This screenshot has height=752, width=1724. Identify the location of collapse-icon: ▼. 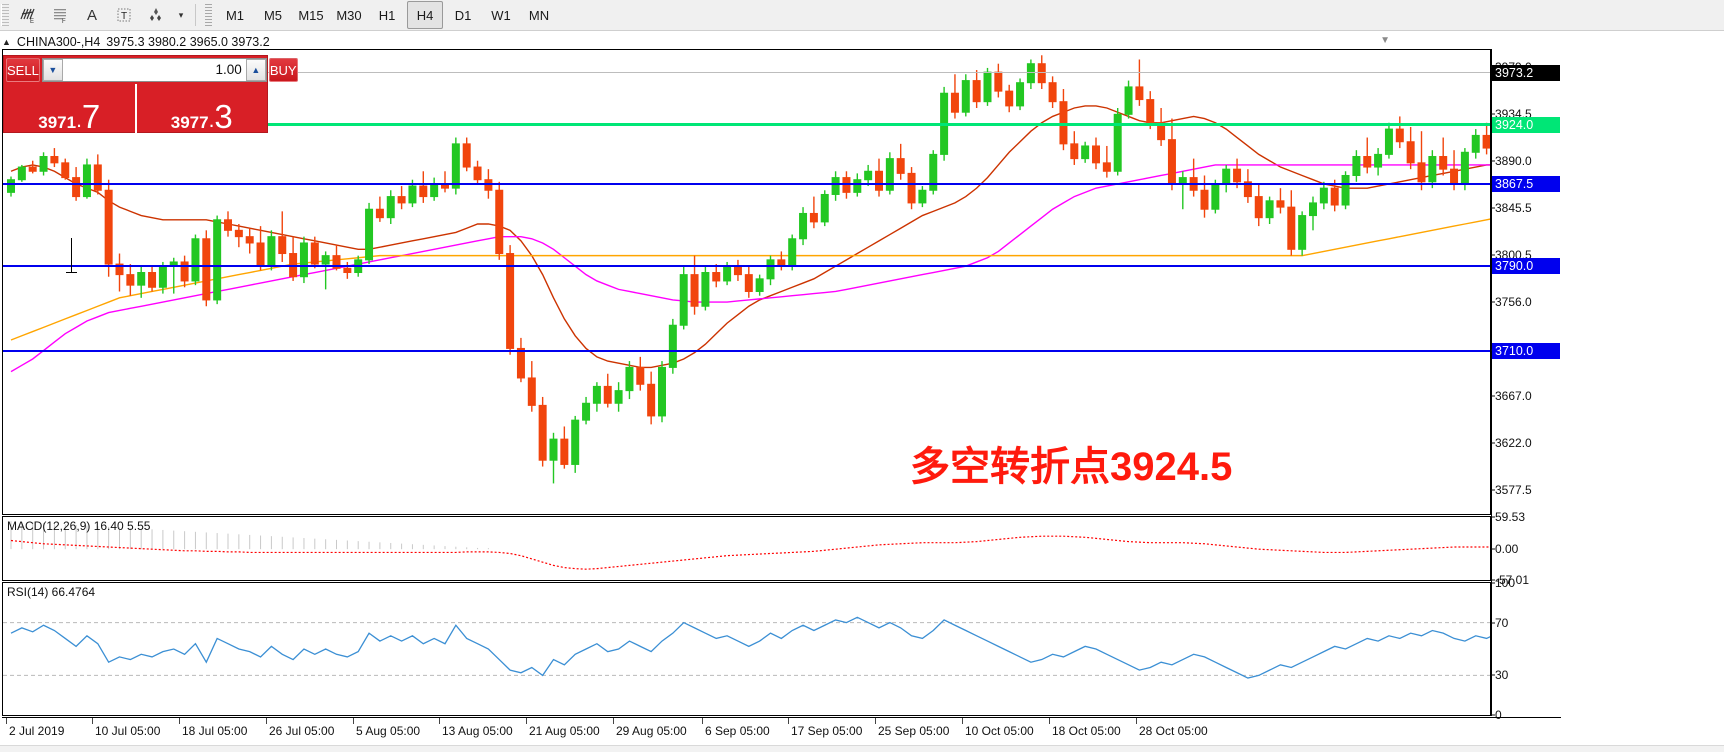
(1385, 40).